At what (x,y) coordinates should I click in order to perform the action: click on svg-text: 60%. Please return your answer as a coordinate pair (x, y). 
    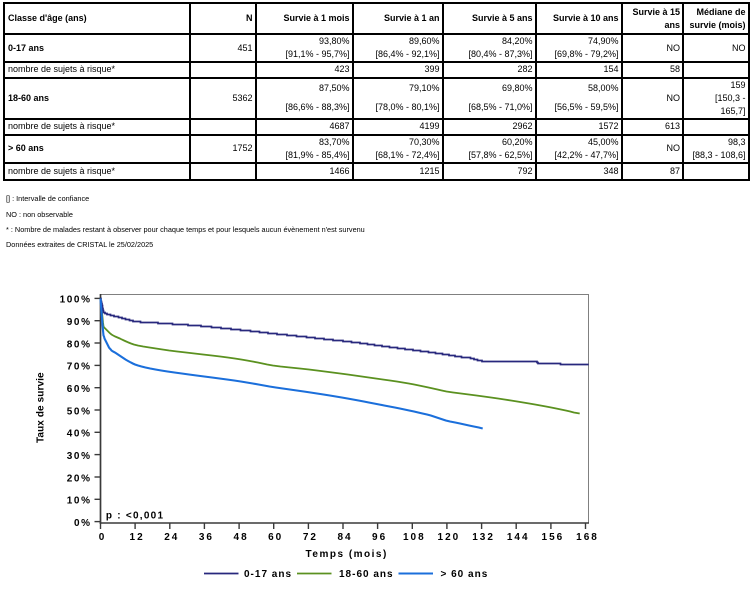
    Looking at the image, I should click on (79, 389).